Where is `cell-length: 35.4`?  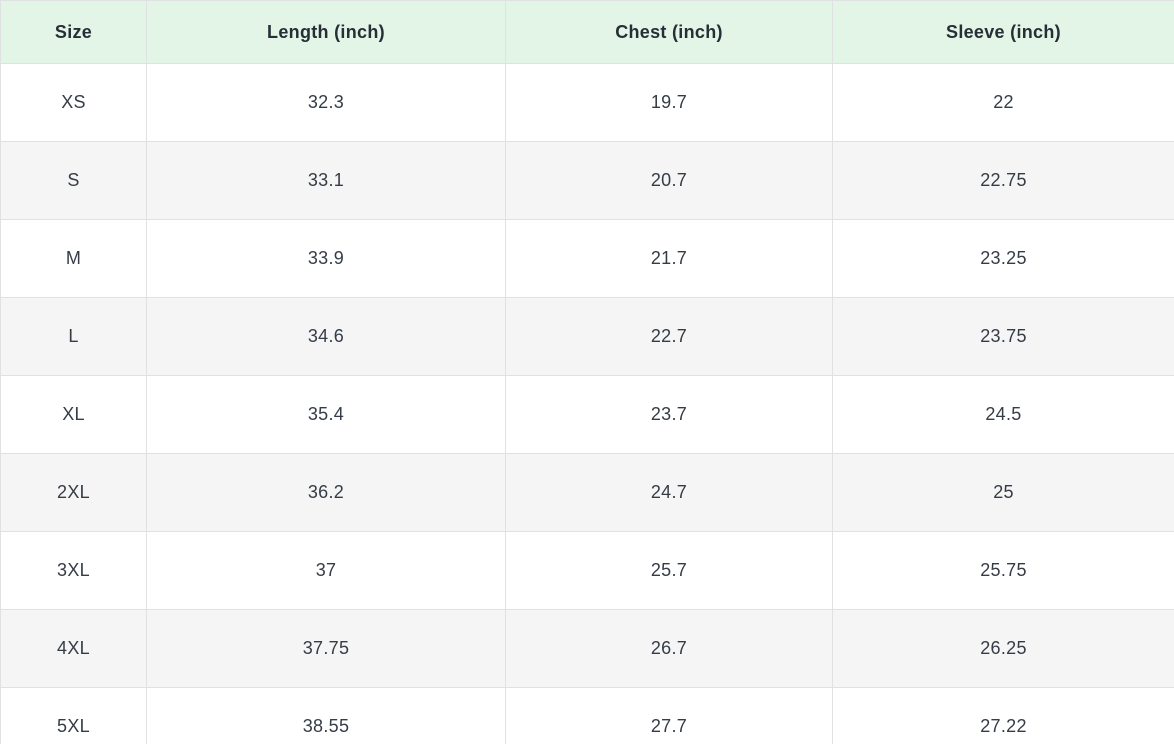 cell-length: 35.4 is located at coordinates (326, 414).